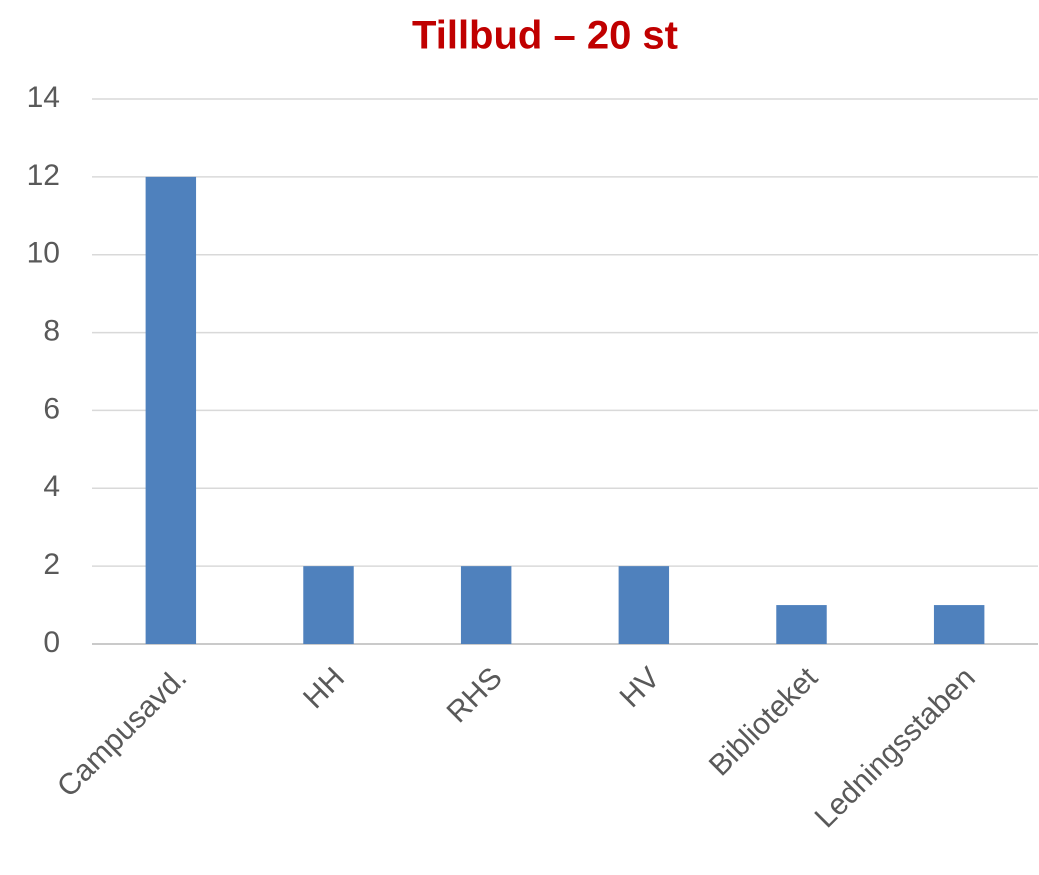 The width and height of the screenshot is (1039, 875). I want to click on x-tick-label: Biblioteket, so click(764, 722).